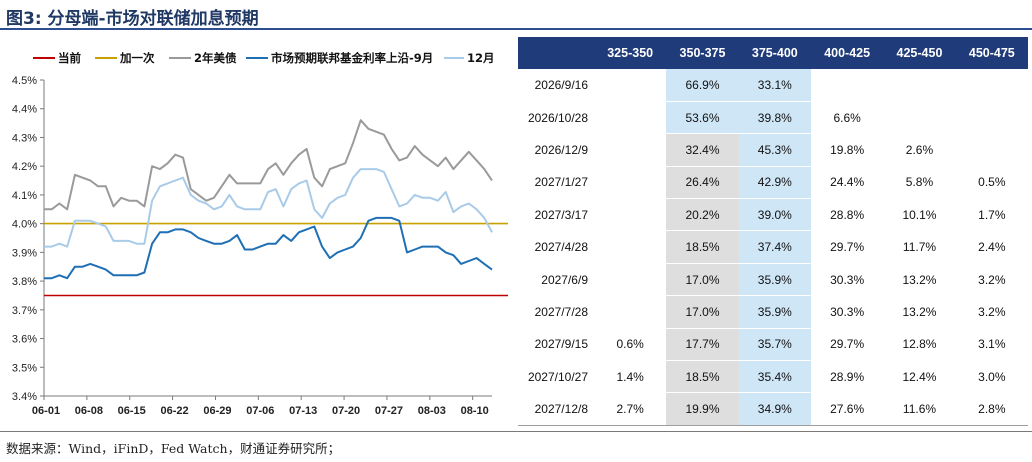 Image resolution: width=1032 pixels, height=462 pixels. What do you see at coordinates (991, 215) in the screenshot?
I see `table-cell: 1.7%` at bounding box center [991, 215].